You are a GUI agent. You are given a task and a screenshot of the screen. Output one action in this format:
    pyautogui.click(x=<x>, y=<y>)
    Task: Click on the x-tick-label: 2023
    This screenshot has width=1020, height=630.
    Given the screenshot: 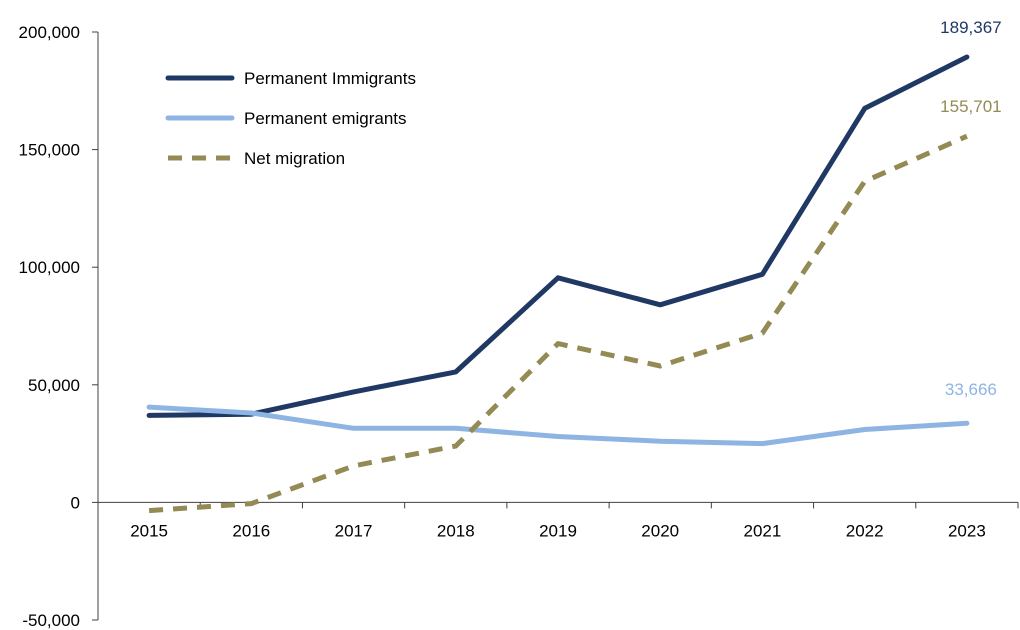 What is the action you would take?
    pyautogui.click(x=967, y=530)
    